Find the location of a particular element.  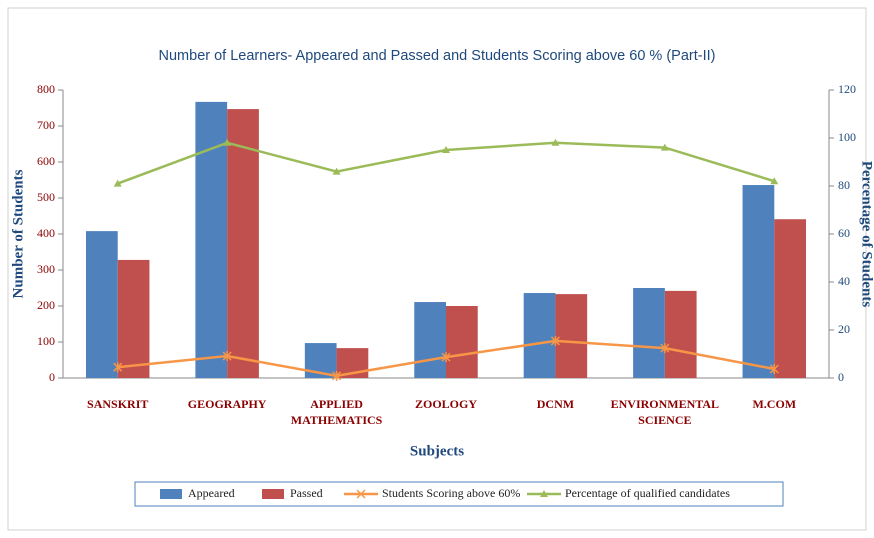

y2-tick-label: 60 is located at coordinates (844, 233).